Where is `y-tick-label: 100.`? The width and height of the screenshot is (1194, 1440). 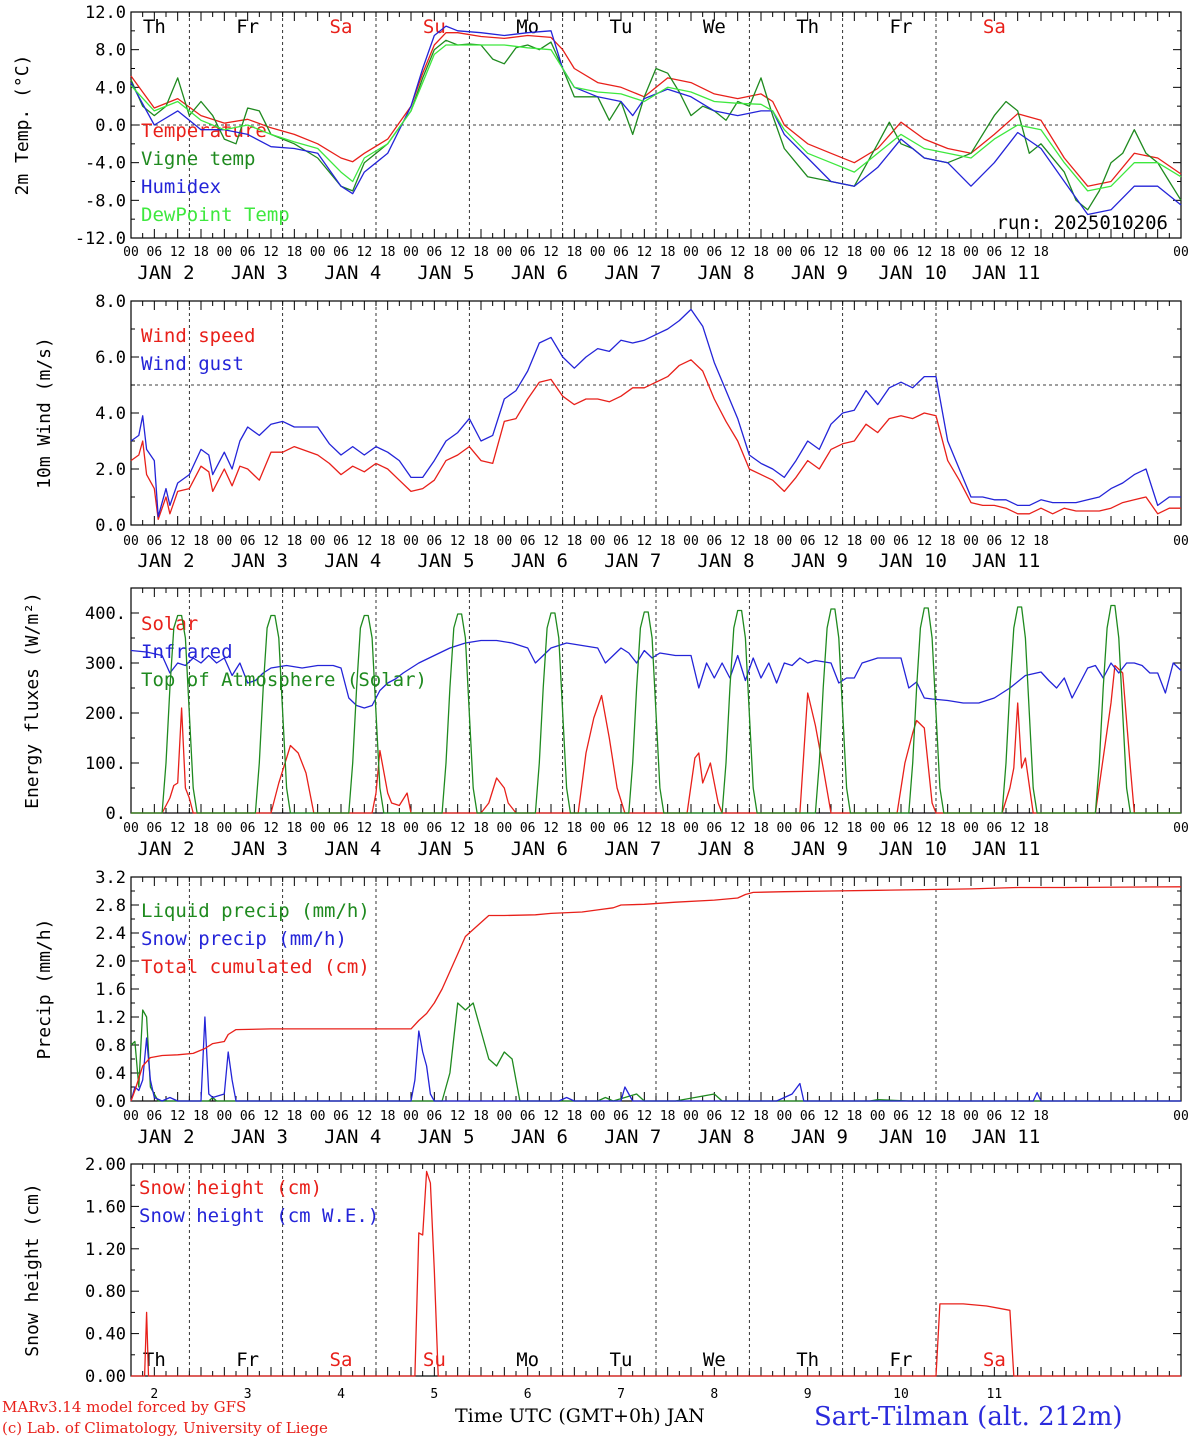 y-tick-label: 100. is located at coordinates (105, 764).